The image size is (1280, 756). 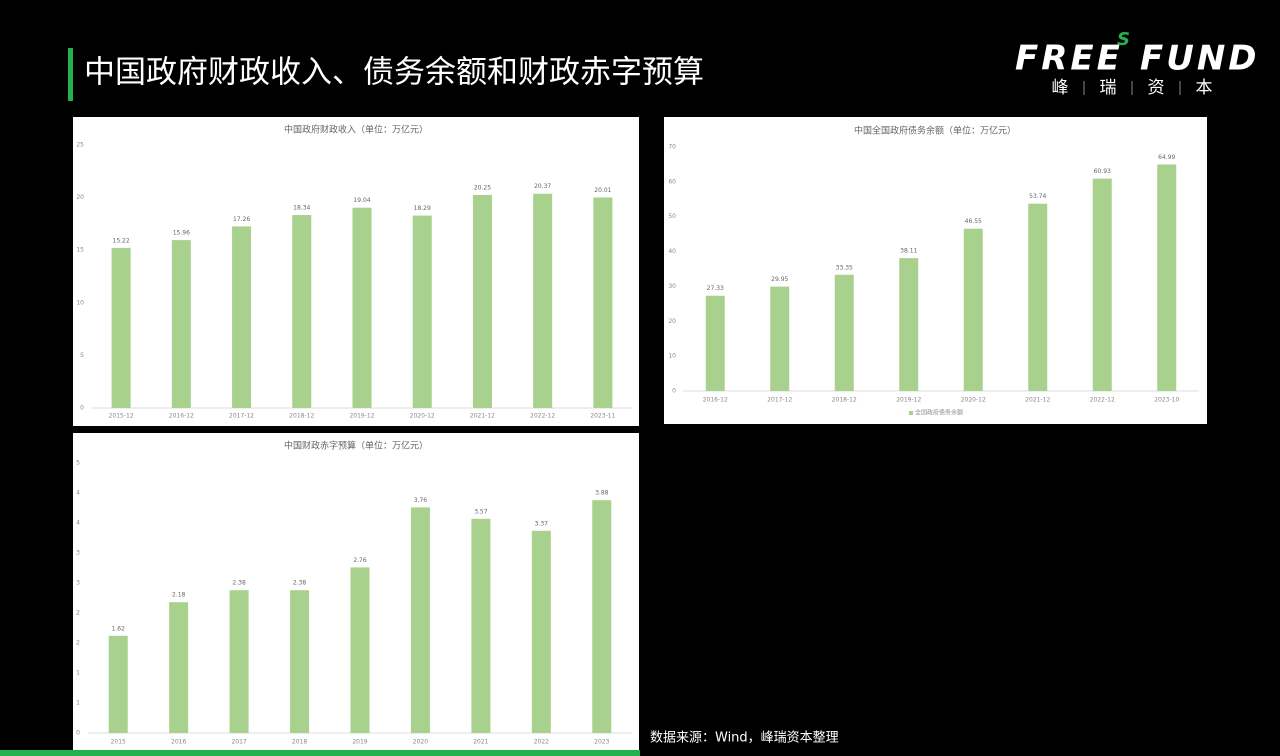 What do you see at coordinates (1037, 196) in the screenshot?
I see `data-label: 53.74` at bounding box center [1037, 196].